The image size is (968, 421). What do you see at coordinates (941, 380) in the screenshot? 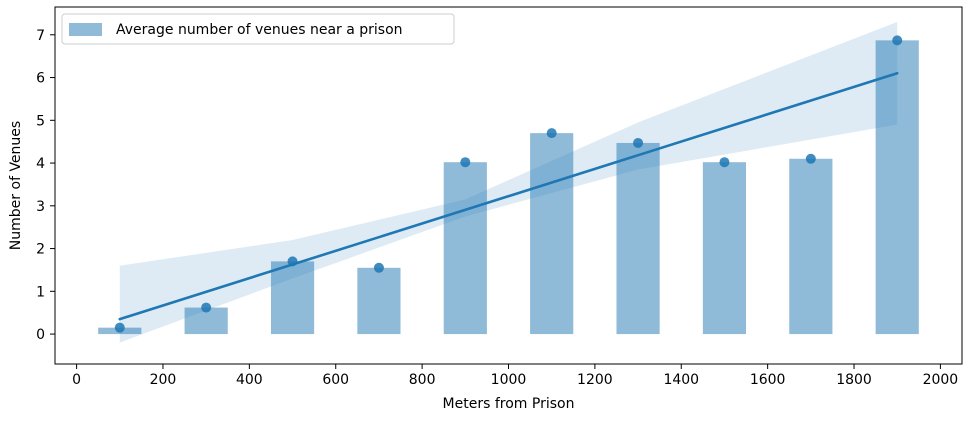
I see `x-tick-label: 2000` at bounding box center [941, 380].